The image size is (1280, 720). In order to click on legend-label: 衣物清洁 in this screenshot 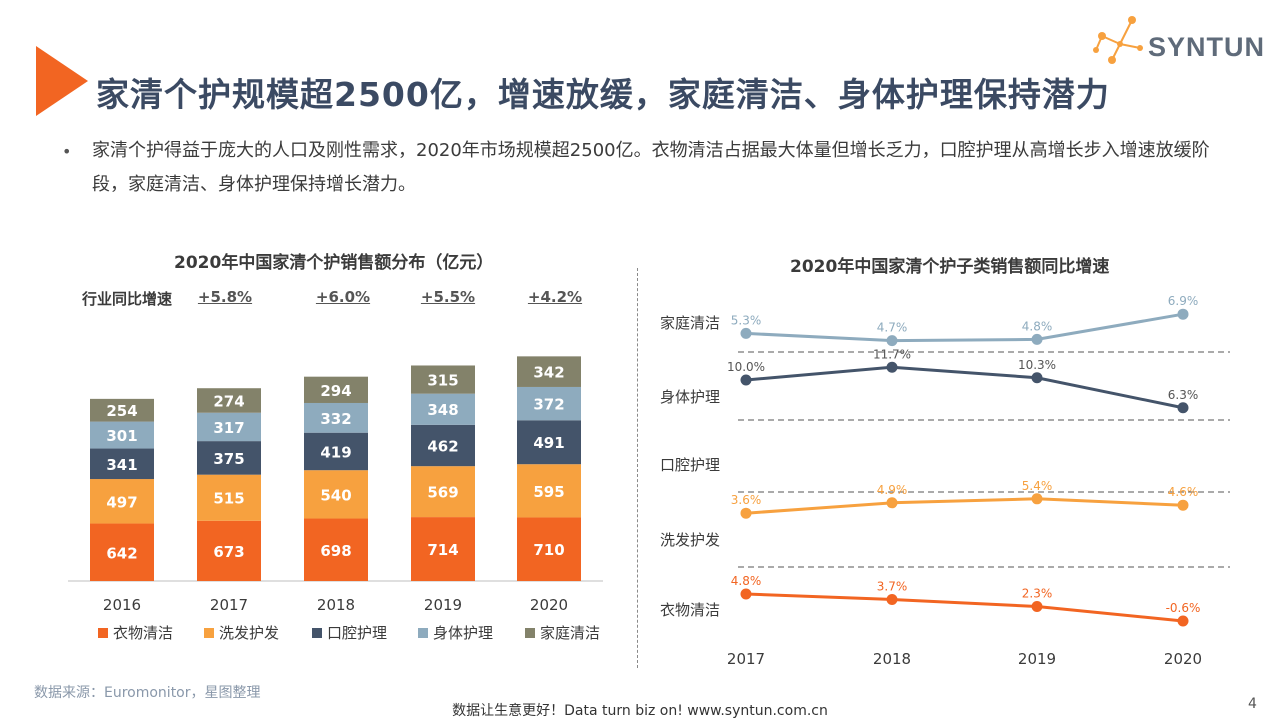, I will do `click(143, 633)`.